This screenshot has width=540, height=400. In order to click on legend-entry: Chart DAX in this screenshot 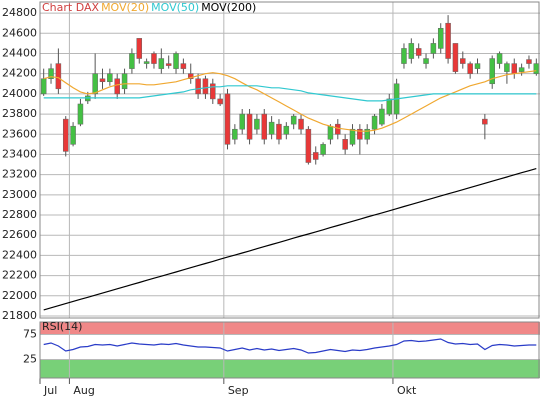, I will do `click(71, 7)`.